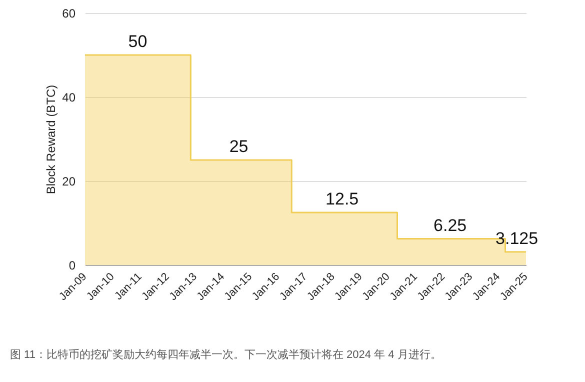 This screenshot has height=382, width=585. What do you see at coordinates (238, 146) in the screenshot?
I see `data-label: 25` at bounding box center [238, 146].